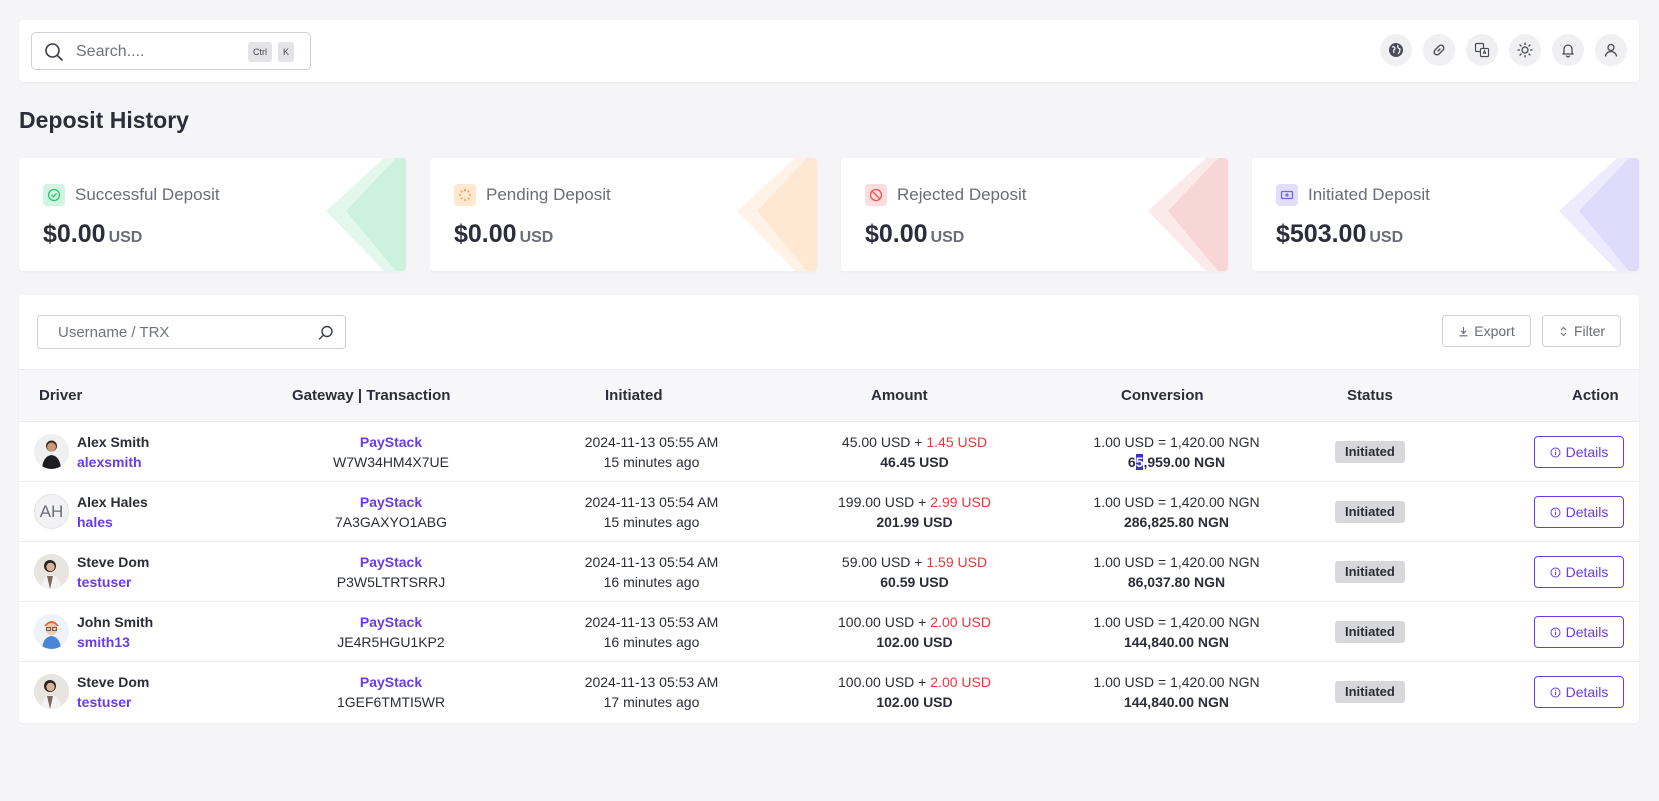 This screenshot has height=801, width=1659. I want to click on header-conversion: Conversion, so click(1162, 395).